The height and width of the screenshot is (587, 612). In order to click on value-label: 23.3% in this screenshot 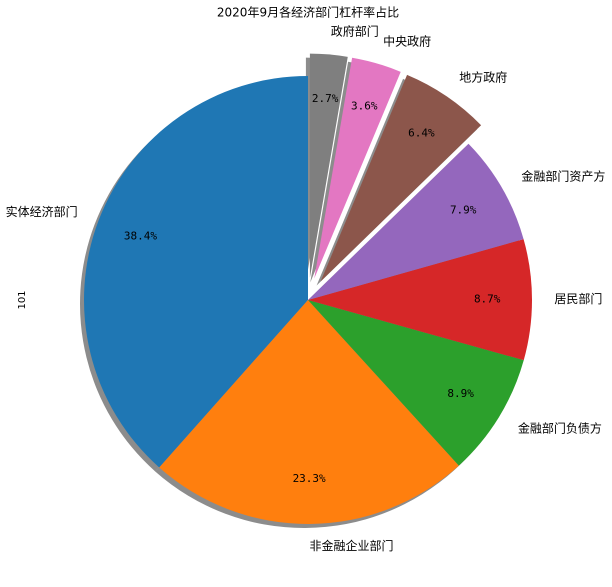, I will do `click(309, 478)`.